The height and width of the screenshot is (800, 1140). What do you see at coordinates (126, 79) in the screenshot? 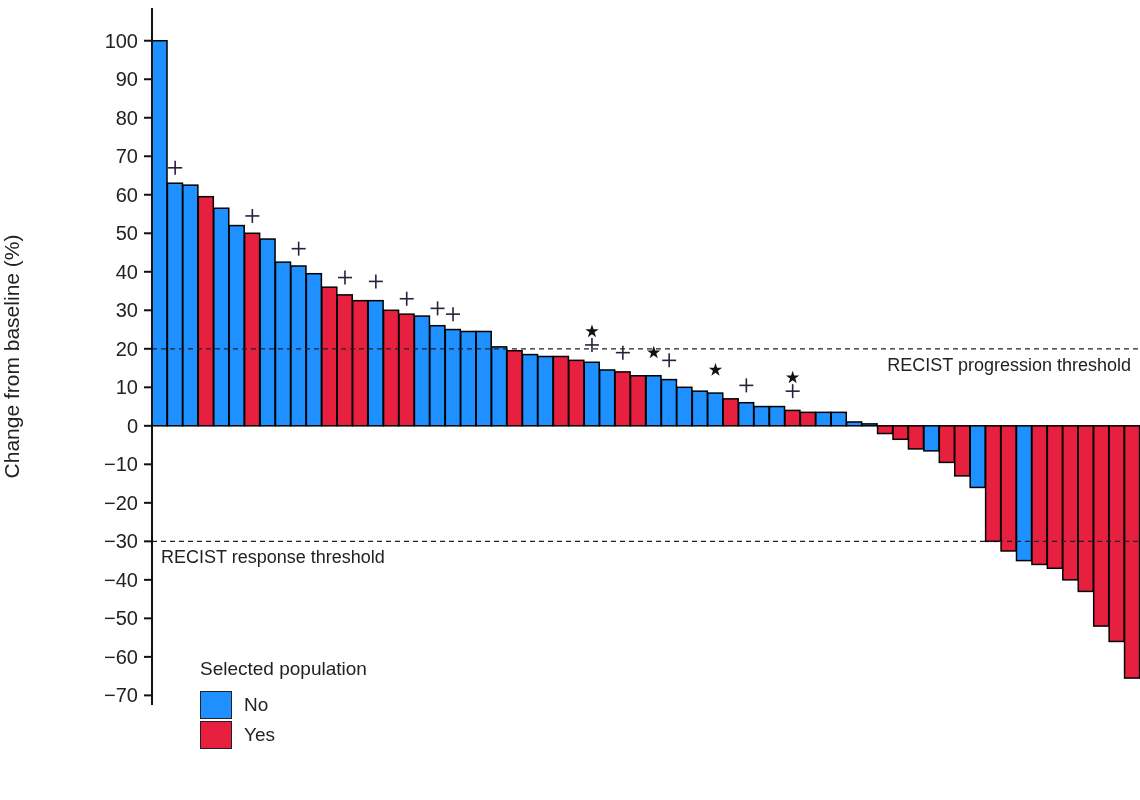
I see `y-tick-label: 90` at bounding box center [126, 79].